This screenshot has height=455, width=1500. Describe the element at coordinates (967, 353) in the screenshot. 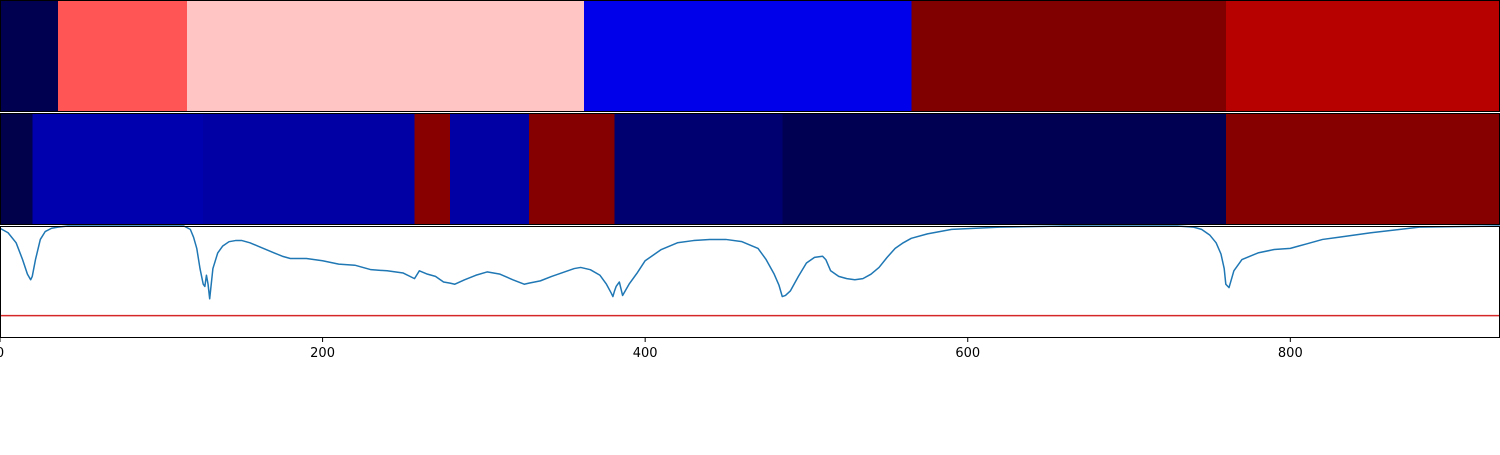

I see `x-tick-label-3: 600` at that location.